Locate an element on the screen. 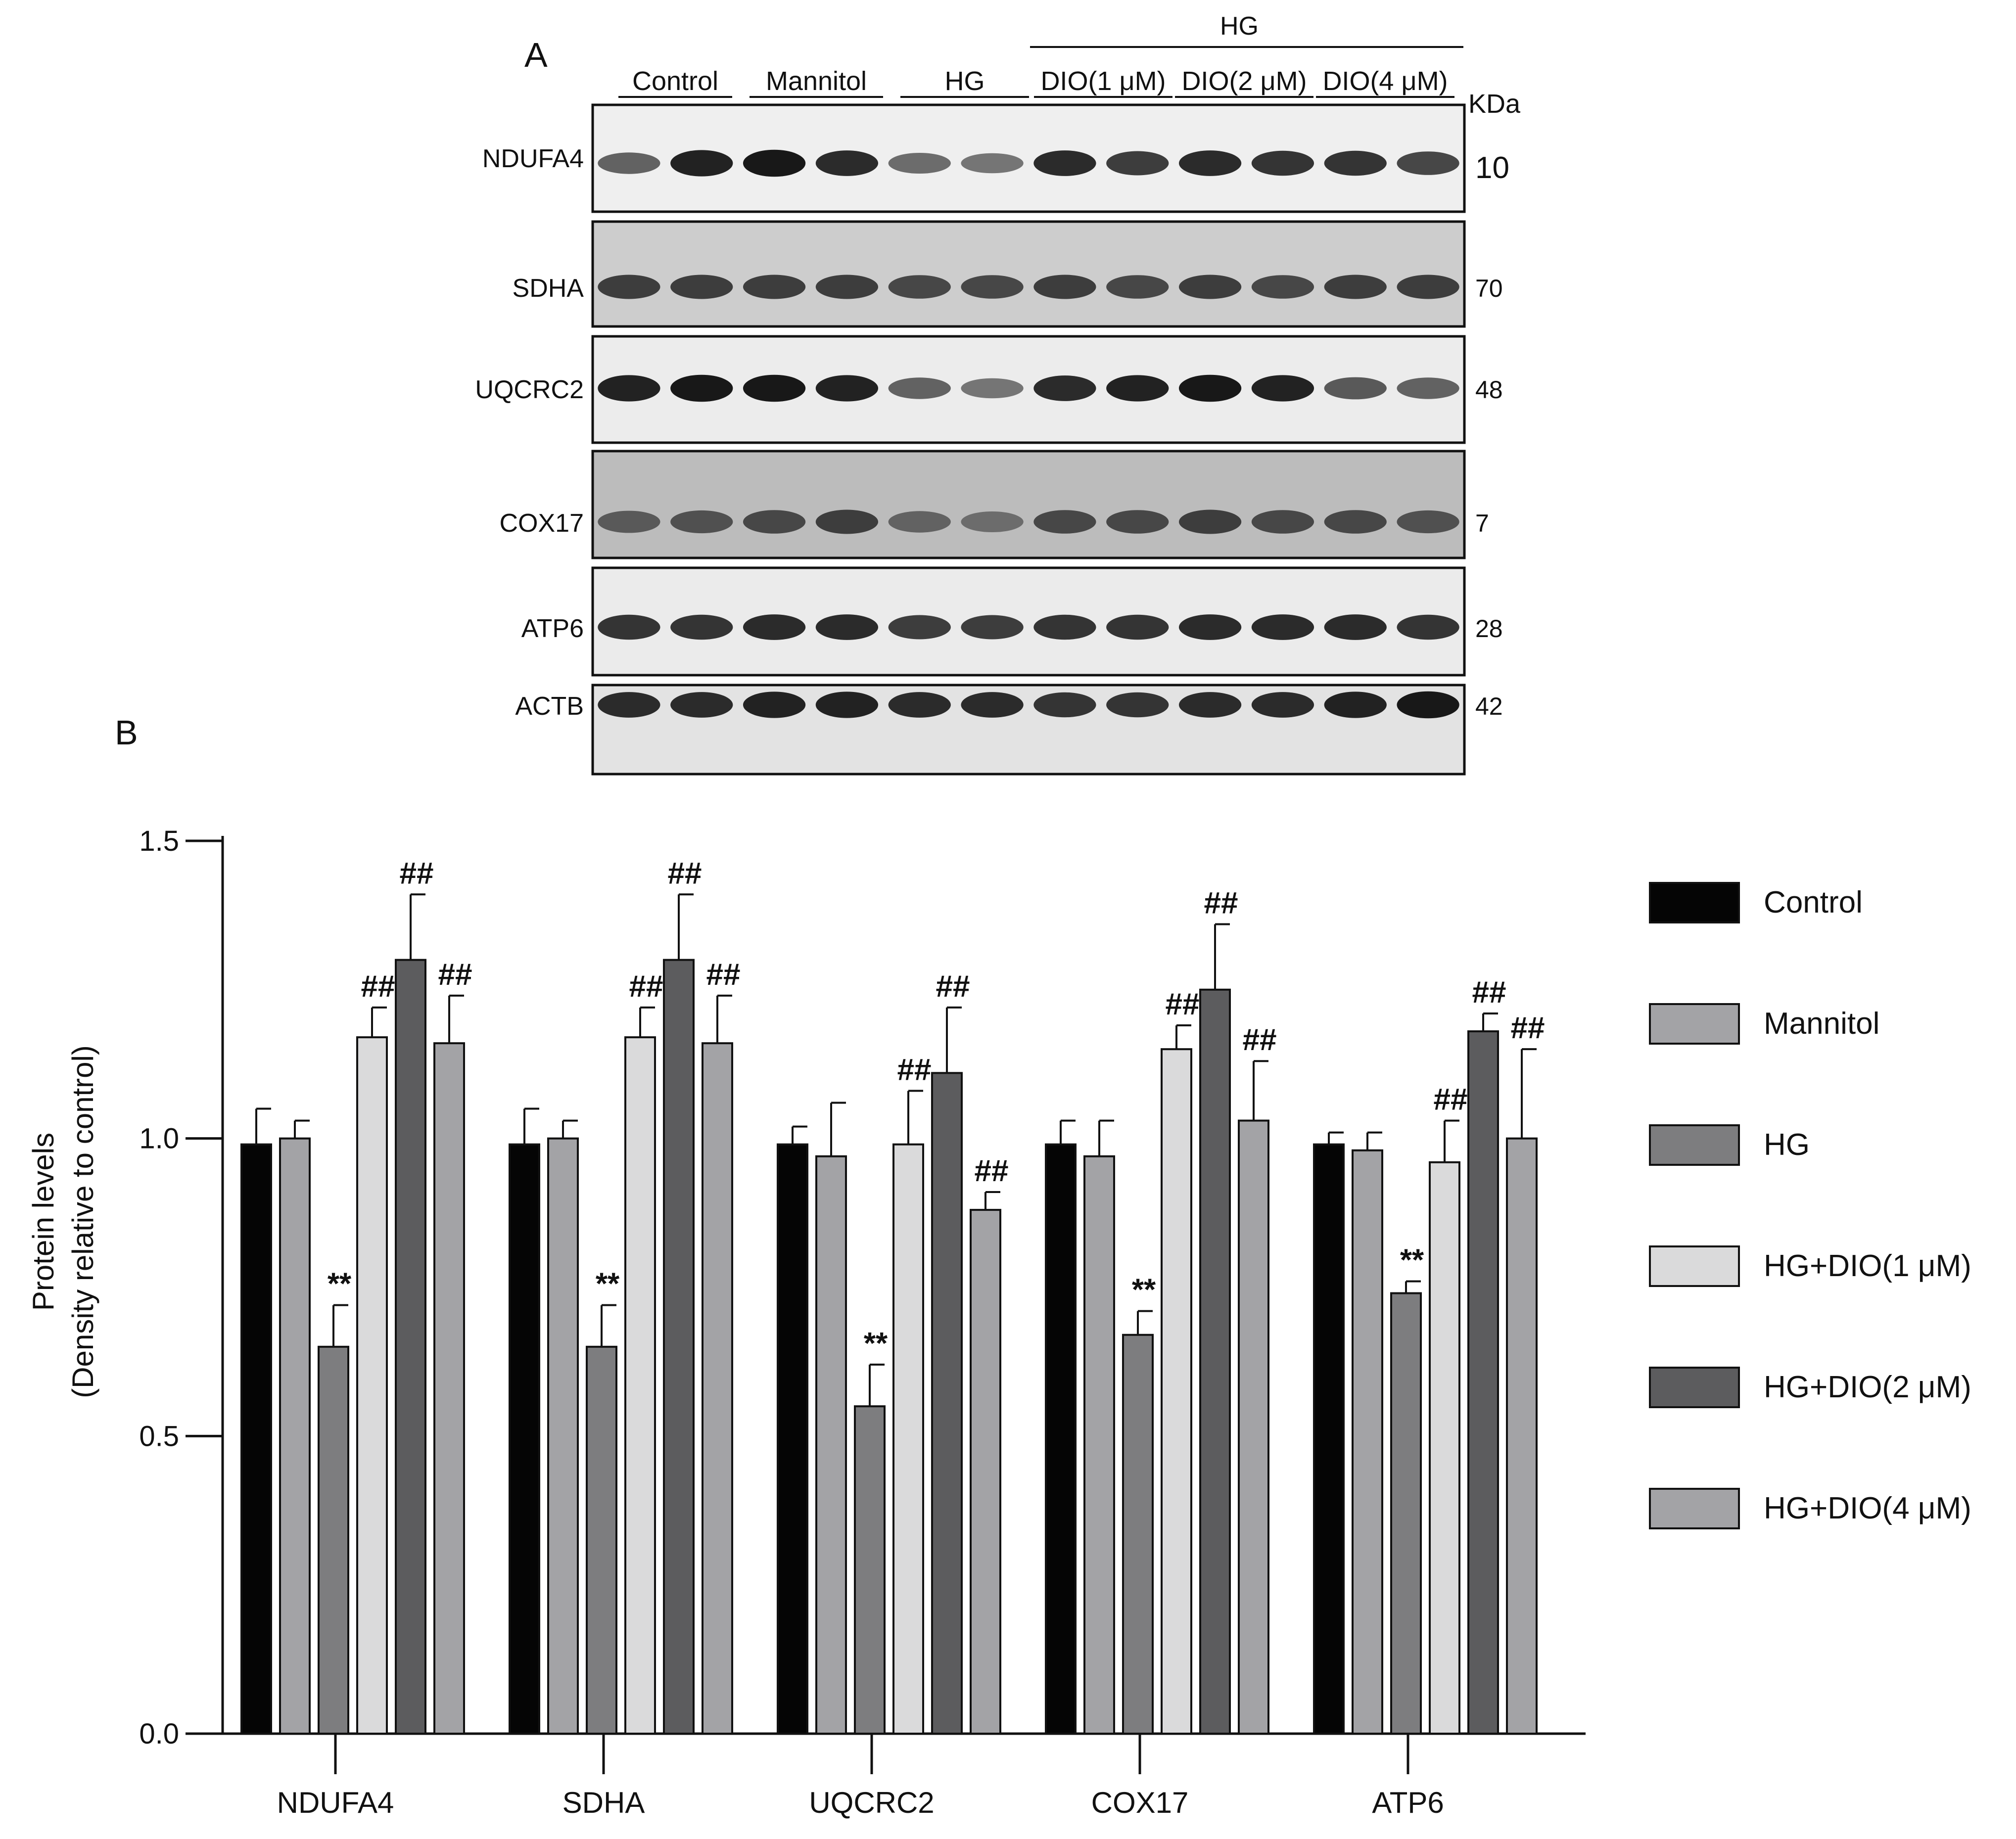 Image resolution: width=2016 pixels, height=1839 pixels. y-axis: 0.0 0.5 1.0 1.5 is located at coordinates (181, 1287).